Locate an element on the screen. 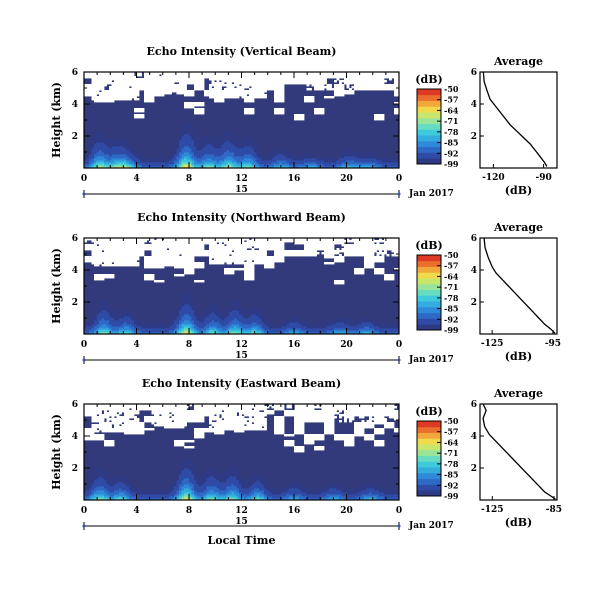 The image size is (615, 598). avg-x-axis-label: (dB) is located at coordinates (518, 190).